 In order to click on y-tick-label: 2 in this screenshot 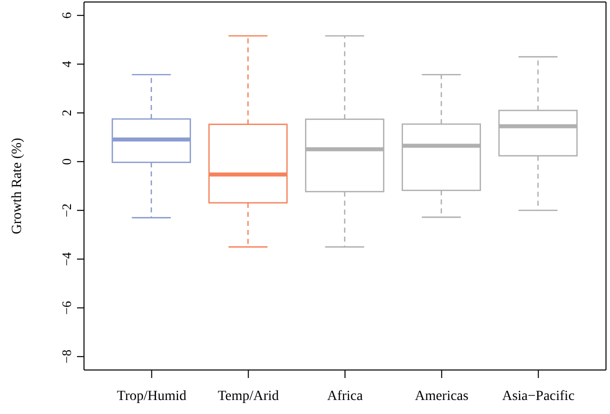, I will do `click(66, 113)`.